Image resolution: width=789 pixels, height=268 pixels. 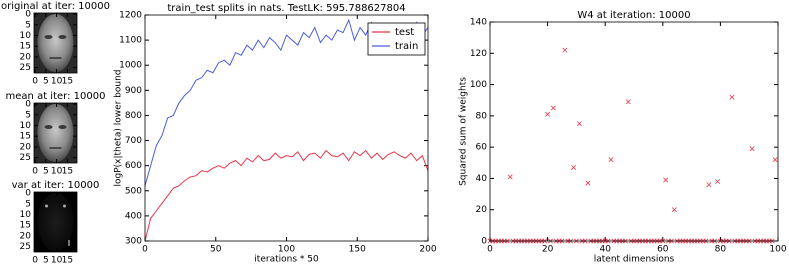 What do you see at coordinates (133, 116) in the screenshot?
I see `y-tick-label: 800` at bounding box center [133, 116].